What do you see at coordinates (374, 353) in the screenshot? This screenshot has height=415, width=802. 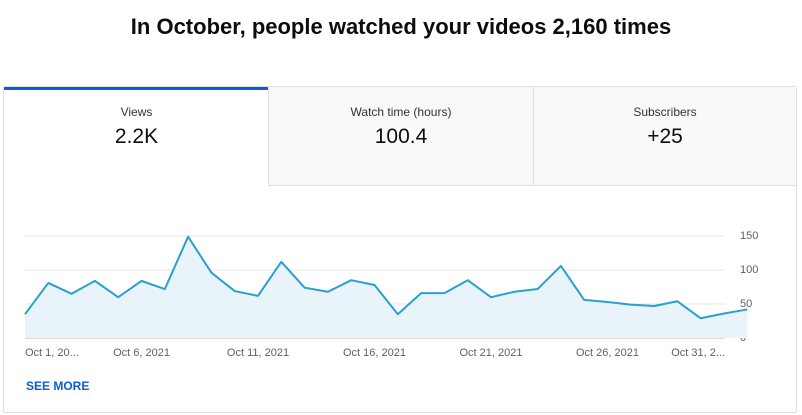 I see `x-tick-label: Oct 16, 2021` at bounding box center [374, 353].